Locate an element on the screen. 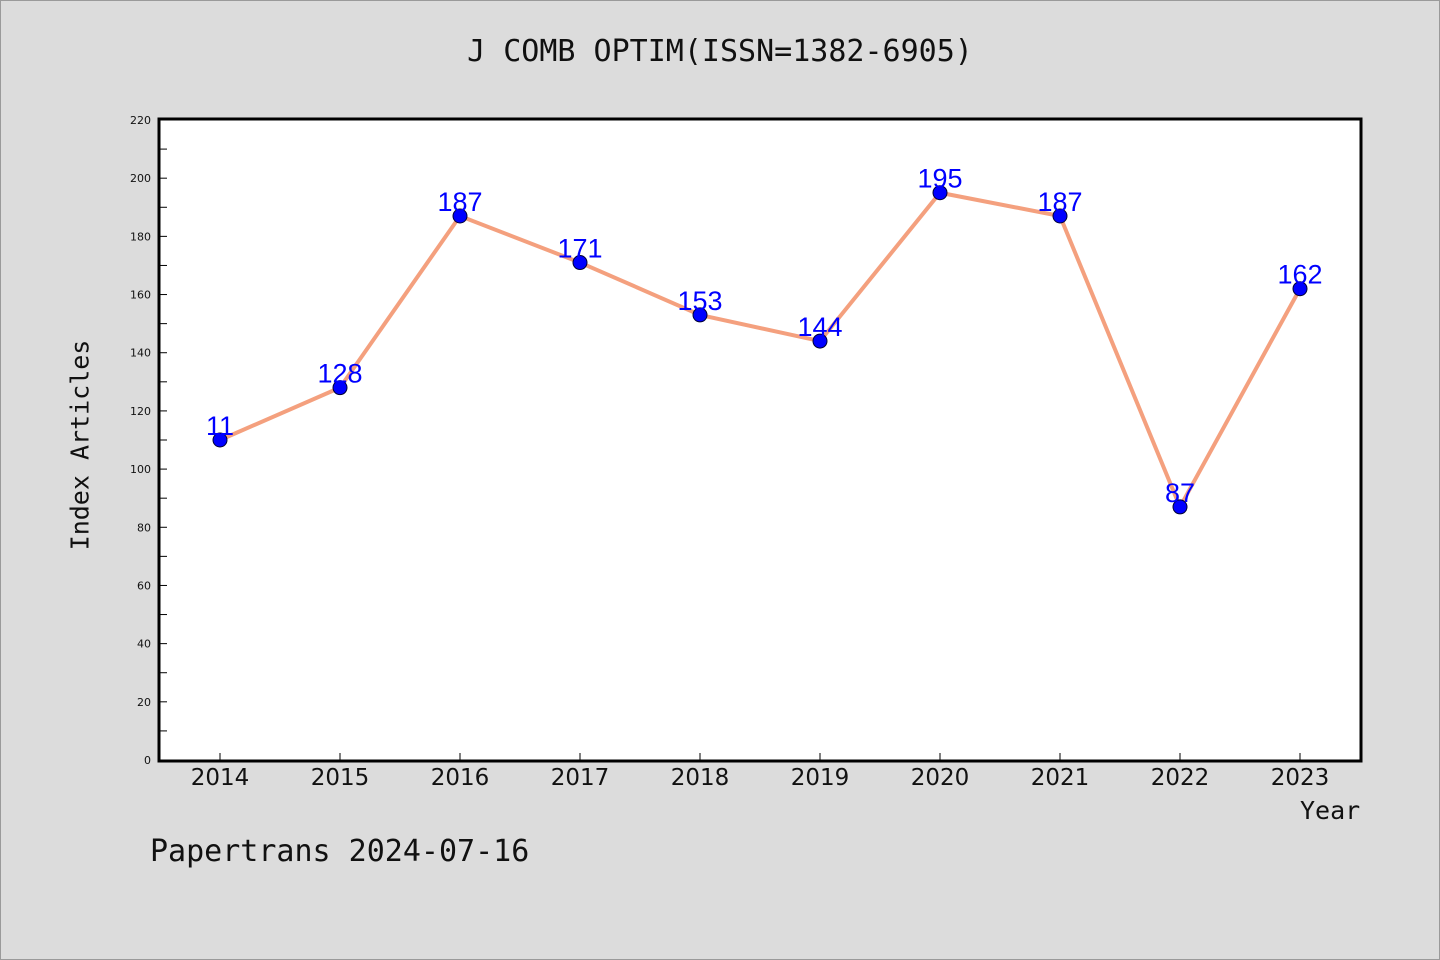 The width and height of the screenshot is (1440, 960). x-tick-label: 2016 is located at coordinates (460, 778).